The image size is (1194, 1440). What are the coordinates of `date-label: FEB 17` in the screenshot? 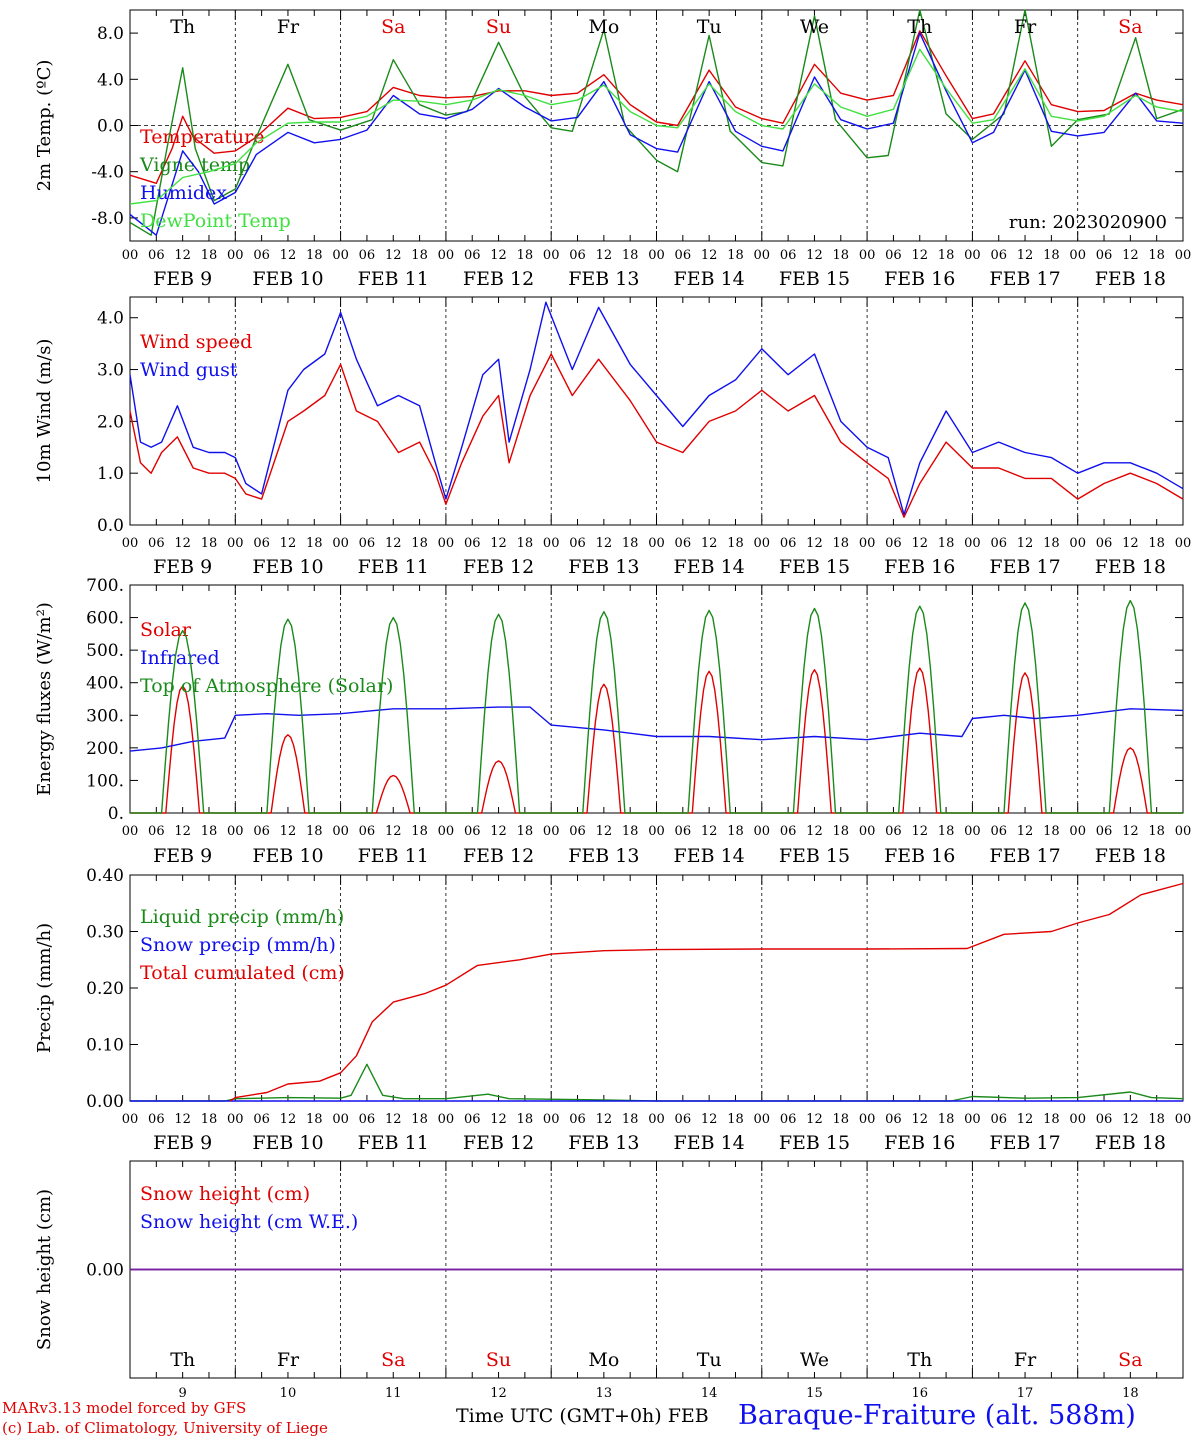 It's located at (1024, 1143).